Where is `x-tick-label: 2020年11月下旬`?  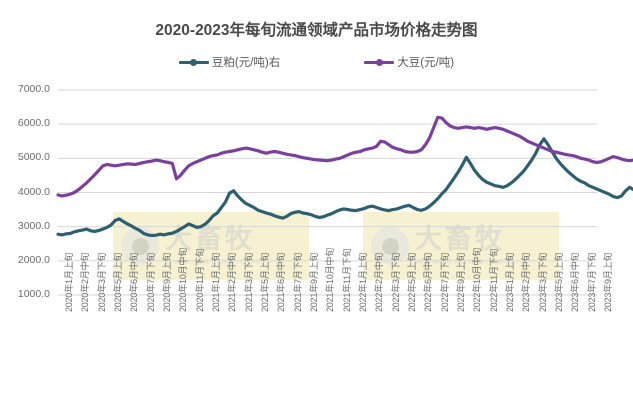
x-tick-label: 2020年11月下旬 is located at coordinates (199, 280).